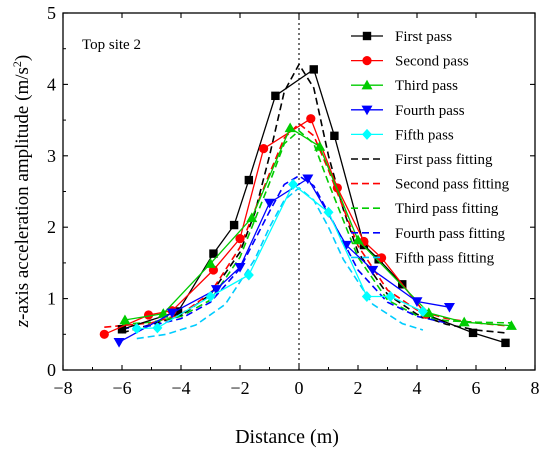 The width and height of the screenshot is (550, 456). What do you see at coordinates (287, 437) in the screenshot?
I see `x-axis-label: Distance (m)` at bounding box center [287, 437].